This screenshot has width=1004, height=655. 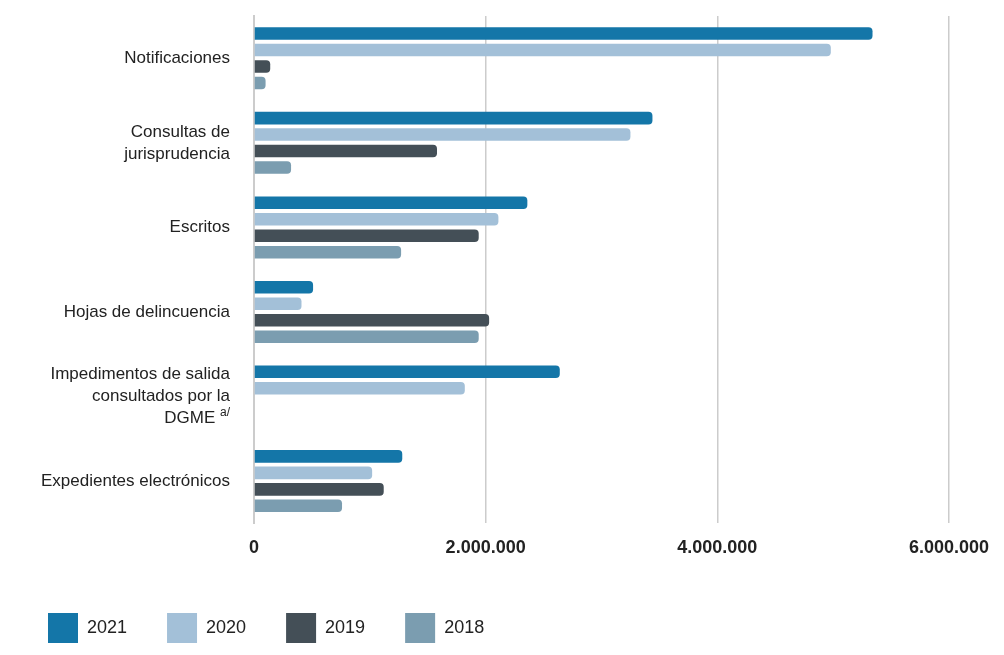 I want to click on x-tick-label: 2.000.000, so click(x=485, y=547).